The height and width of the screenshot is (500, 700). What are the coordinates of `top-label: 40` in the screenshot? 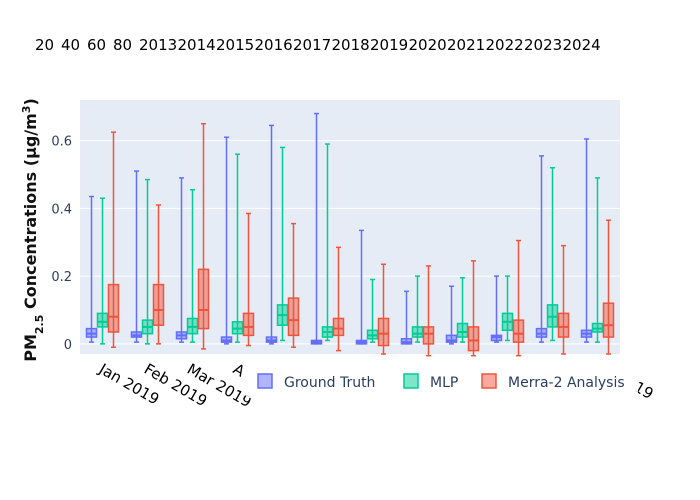 It's located at (70, 45).